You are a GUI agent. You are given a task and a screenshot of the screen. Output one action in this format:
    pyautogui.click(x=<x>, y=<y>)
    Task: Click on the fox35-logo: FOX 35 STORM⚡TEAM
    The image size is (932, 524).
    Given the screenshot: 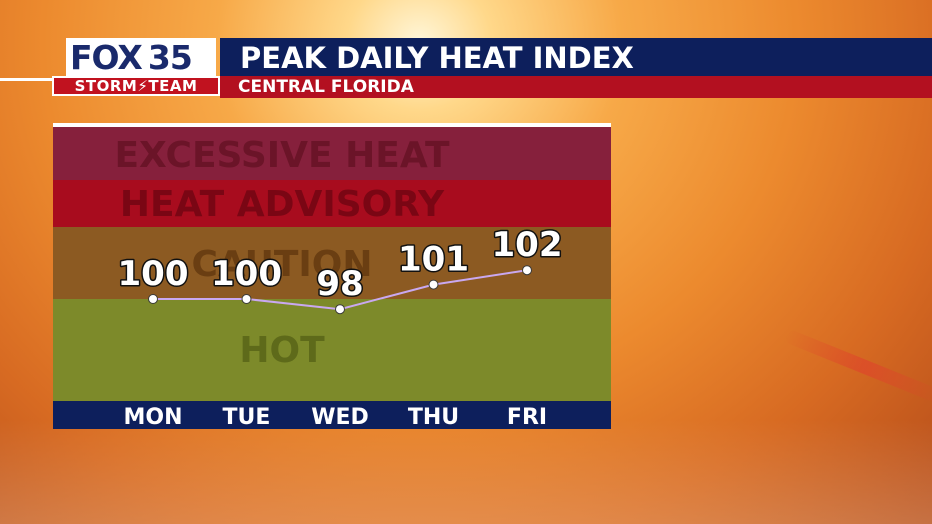 What is the action you would take?
    pyautogui.click(x=136, y=67)
    